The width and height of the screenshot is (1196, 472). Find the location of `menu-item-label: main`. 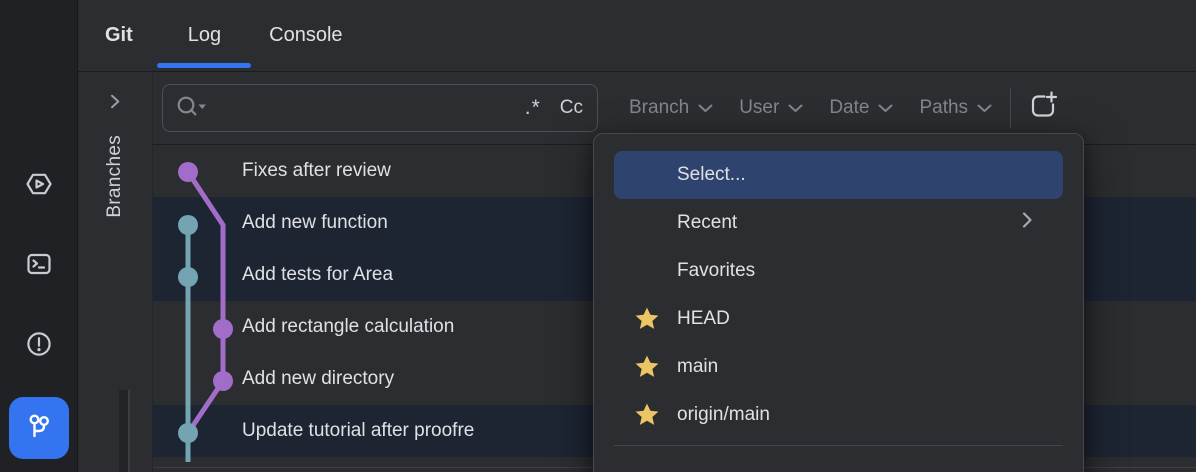

menu-item-label: main is located at coordinates (698, 366).